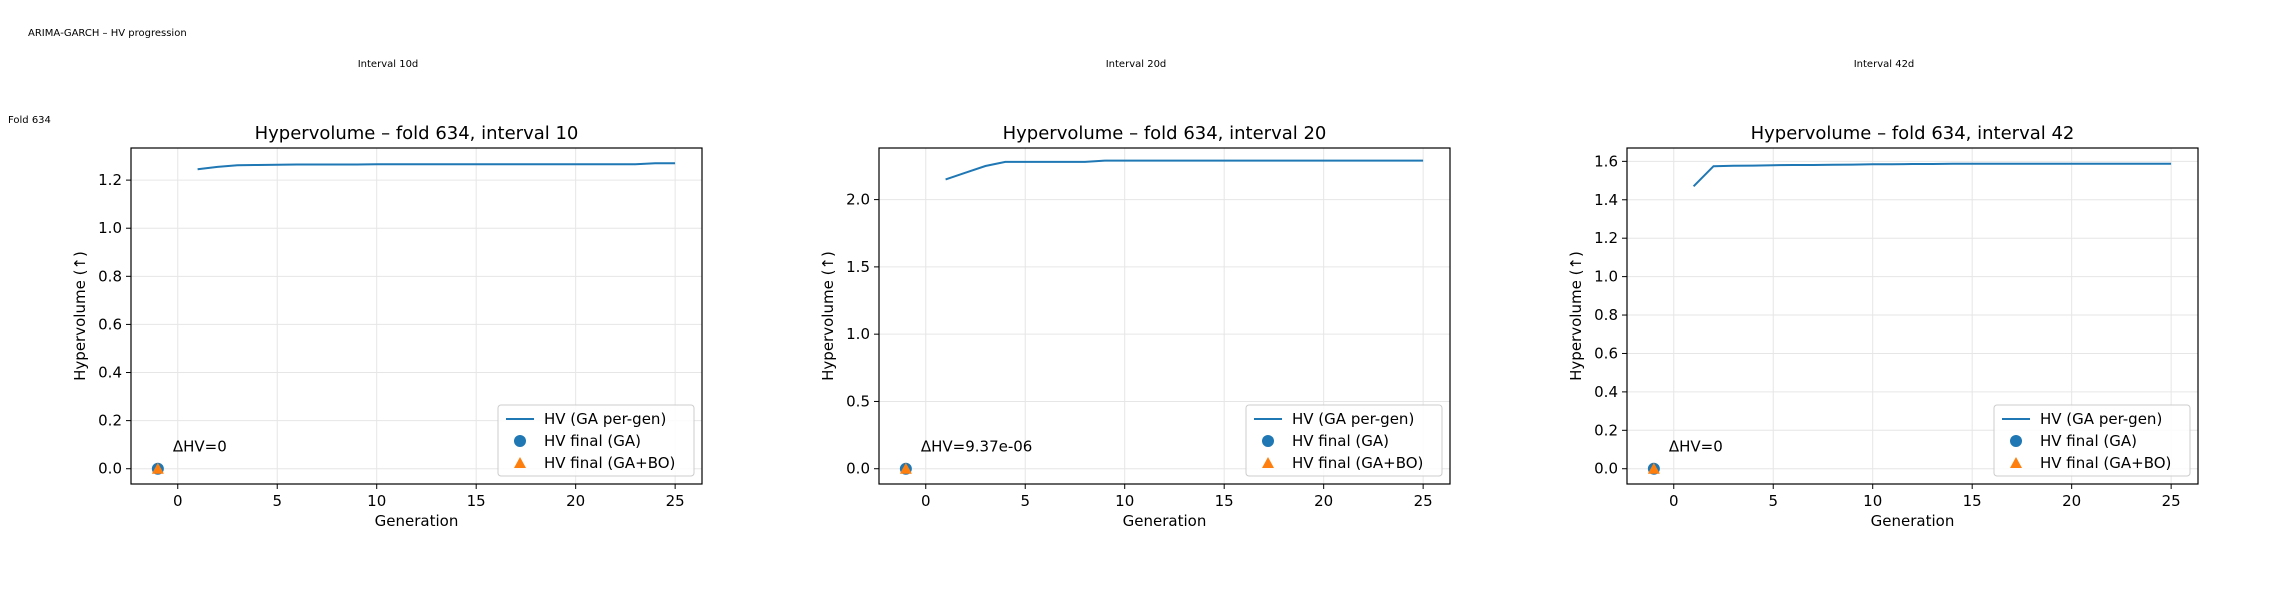  I want to click on chart-title: Hypervolume – fold 634, interval 10, so click(417, 133).